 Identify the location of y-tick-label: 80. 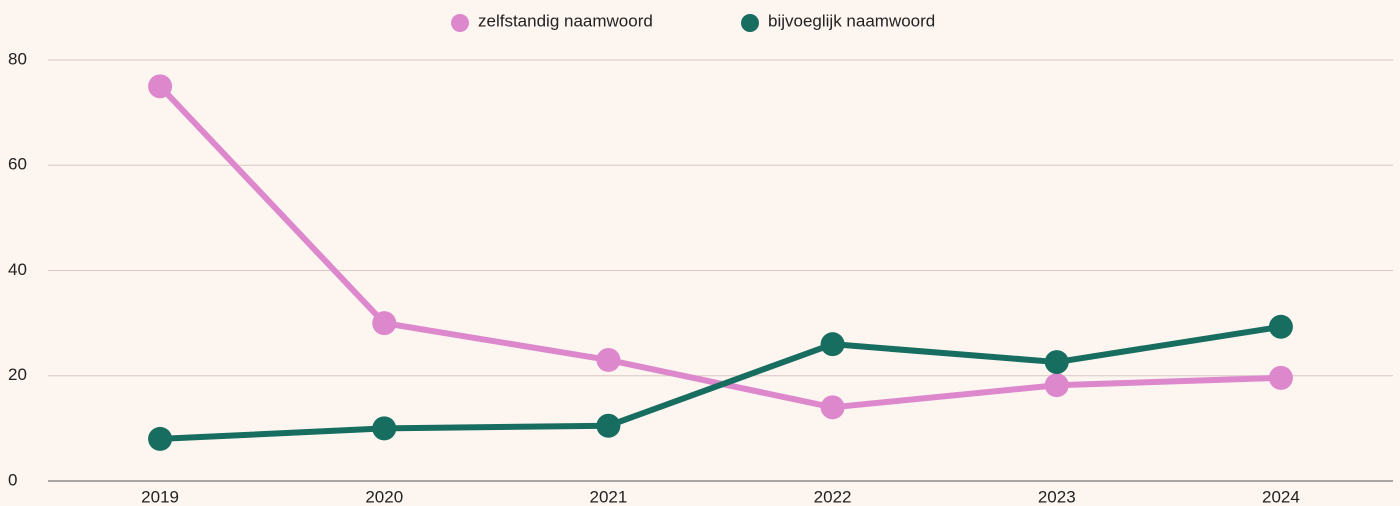
(17, 58).